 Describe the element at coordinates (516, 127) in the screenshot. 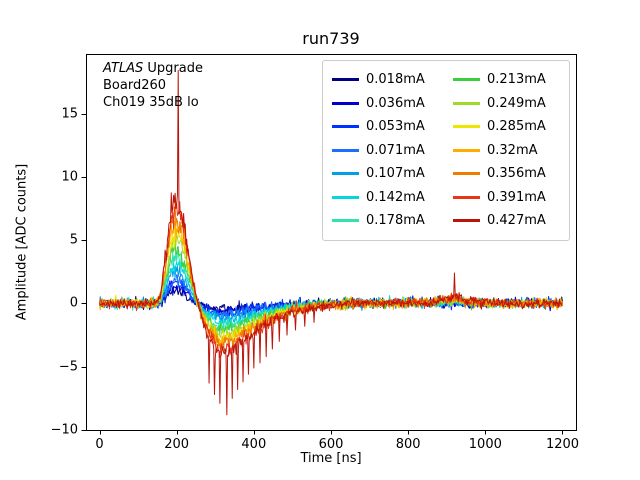

I see `legend-label: 0.285mA` at that location.